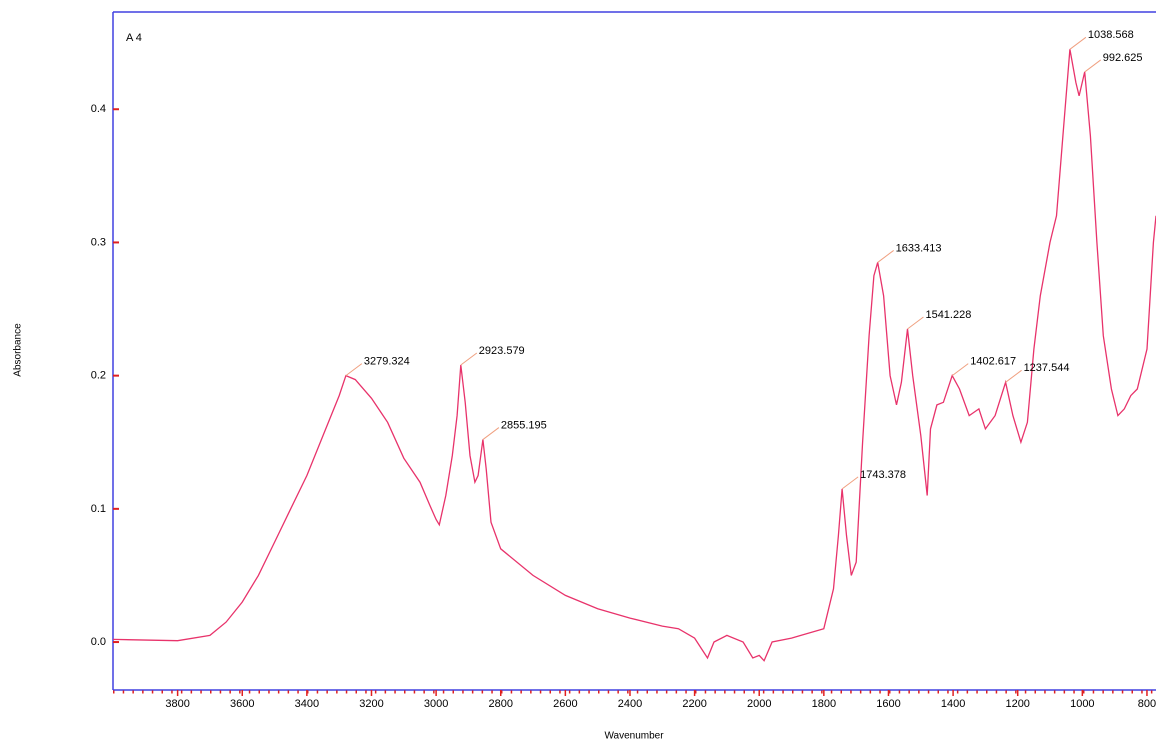  Describe the element at coordinates (177, 704) in the screenshot. I see `x-tick-label: 3800` at that location.